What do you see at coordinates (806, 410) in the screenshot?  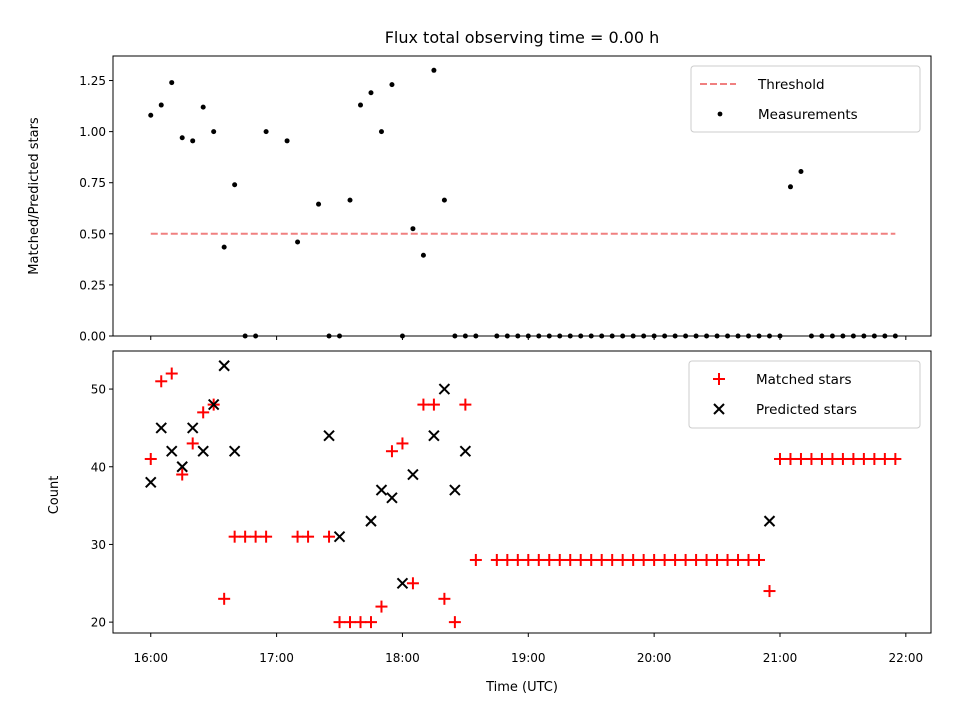 I see `legend-predicted-label: Predicted stars` at bounding box center [806, 410].